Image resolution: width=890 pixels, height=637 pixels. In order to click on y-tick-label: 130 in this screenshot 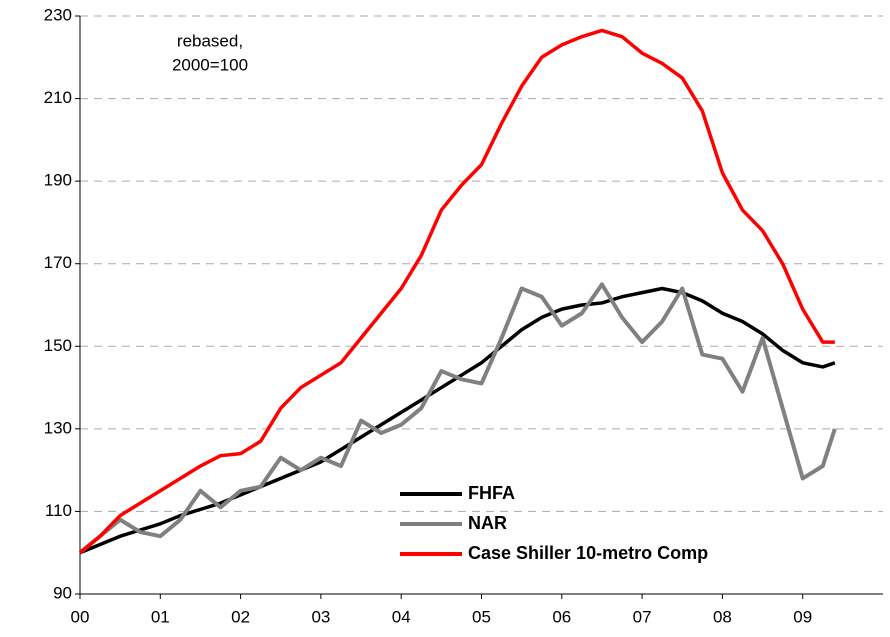, I will do `click(58, 427)`.